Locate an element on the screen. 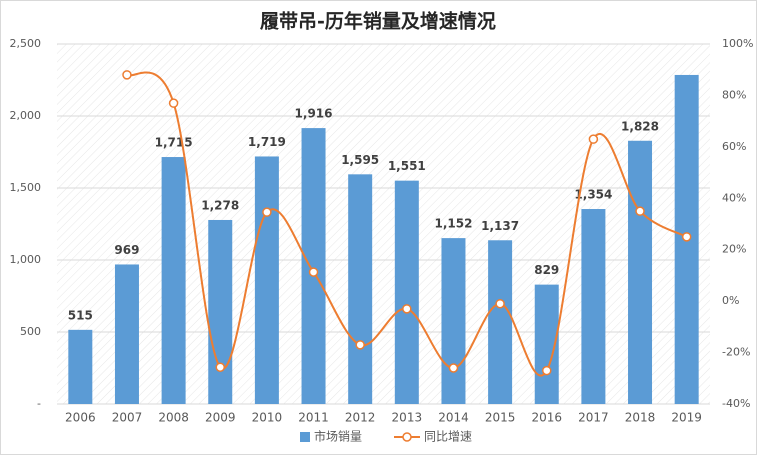 The image size is (757, 455). y2-tick-label: 40% is located at coordinates (734, 197).